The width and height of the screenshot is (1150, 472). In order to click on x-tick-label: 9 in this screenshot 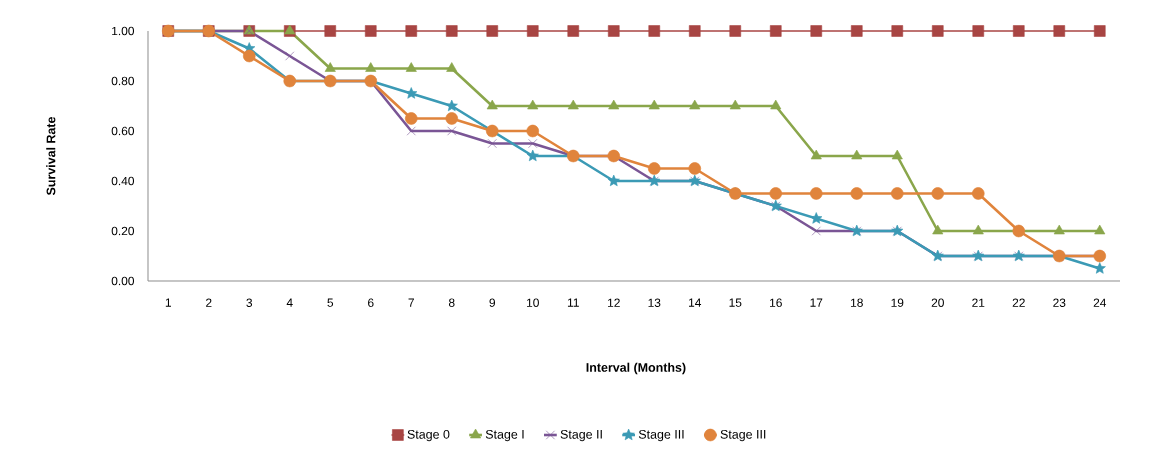, I will do `click(492, 302)`.